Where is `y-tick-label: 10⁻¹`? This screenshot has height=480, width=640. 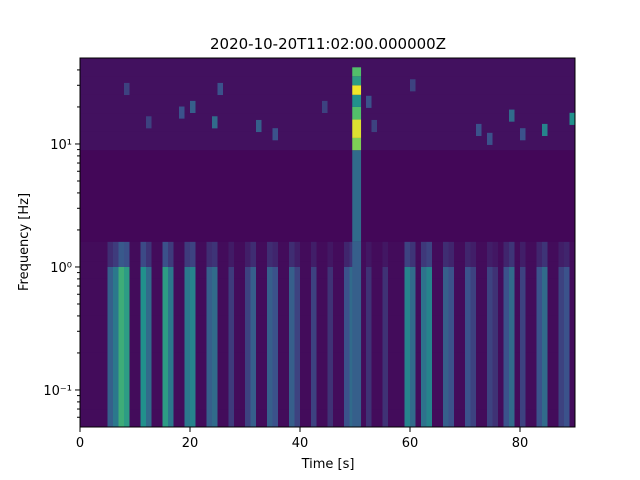 y-tick-label: 10⁻¹ is located at coordinates (57, 391).